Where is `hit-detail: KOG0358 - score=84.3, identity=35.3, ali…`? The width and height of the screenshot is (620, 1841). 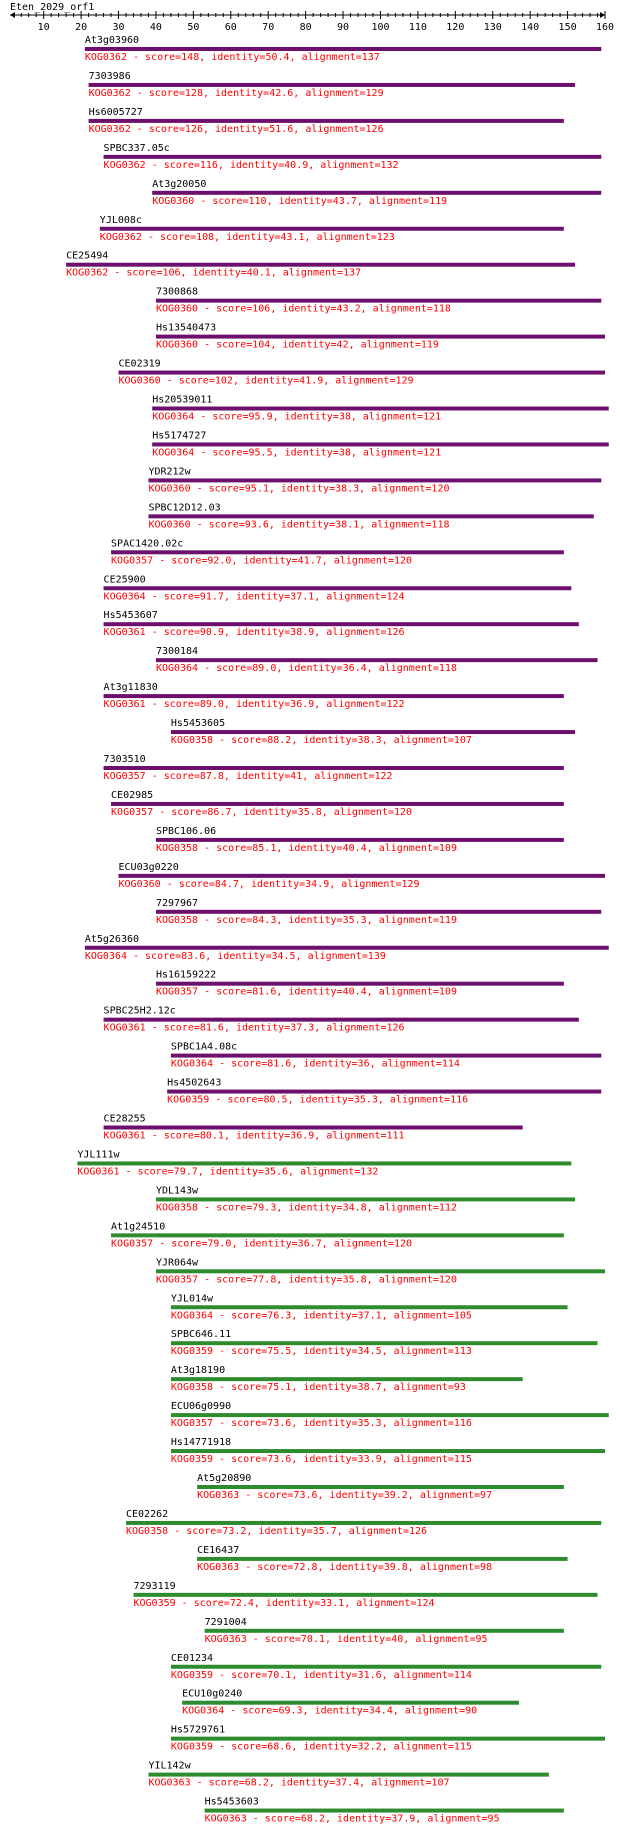
hit-detail: KOG0358 - score=84.3, identity=35.3, ali… is located at coordinates (306, 920).